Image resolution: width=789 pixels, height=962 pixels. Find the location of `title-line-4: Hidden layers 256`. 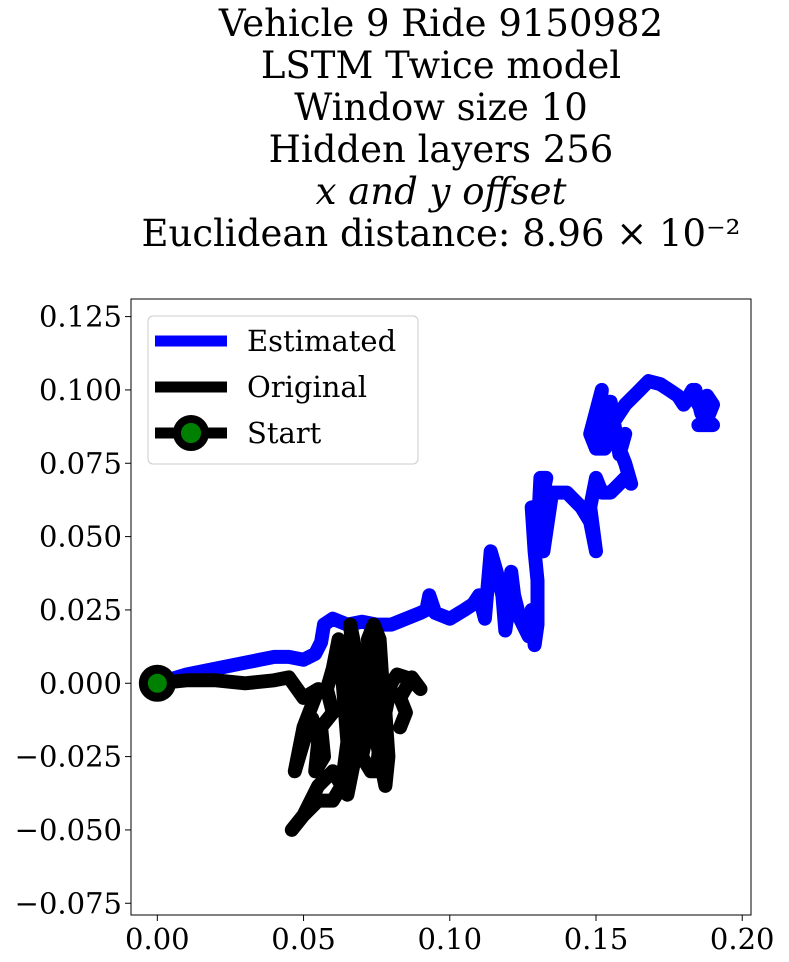

title-line-4: Hidden layers 256 is located at coordinates (441, 149).